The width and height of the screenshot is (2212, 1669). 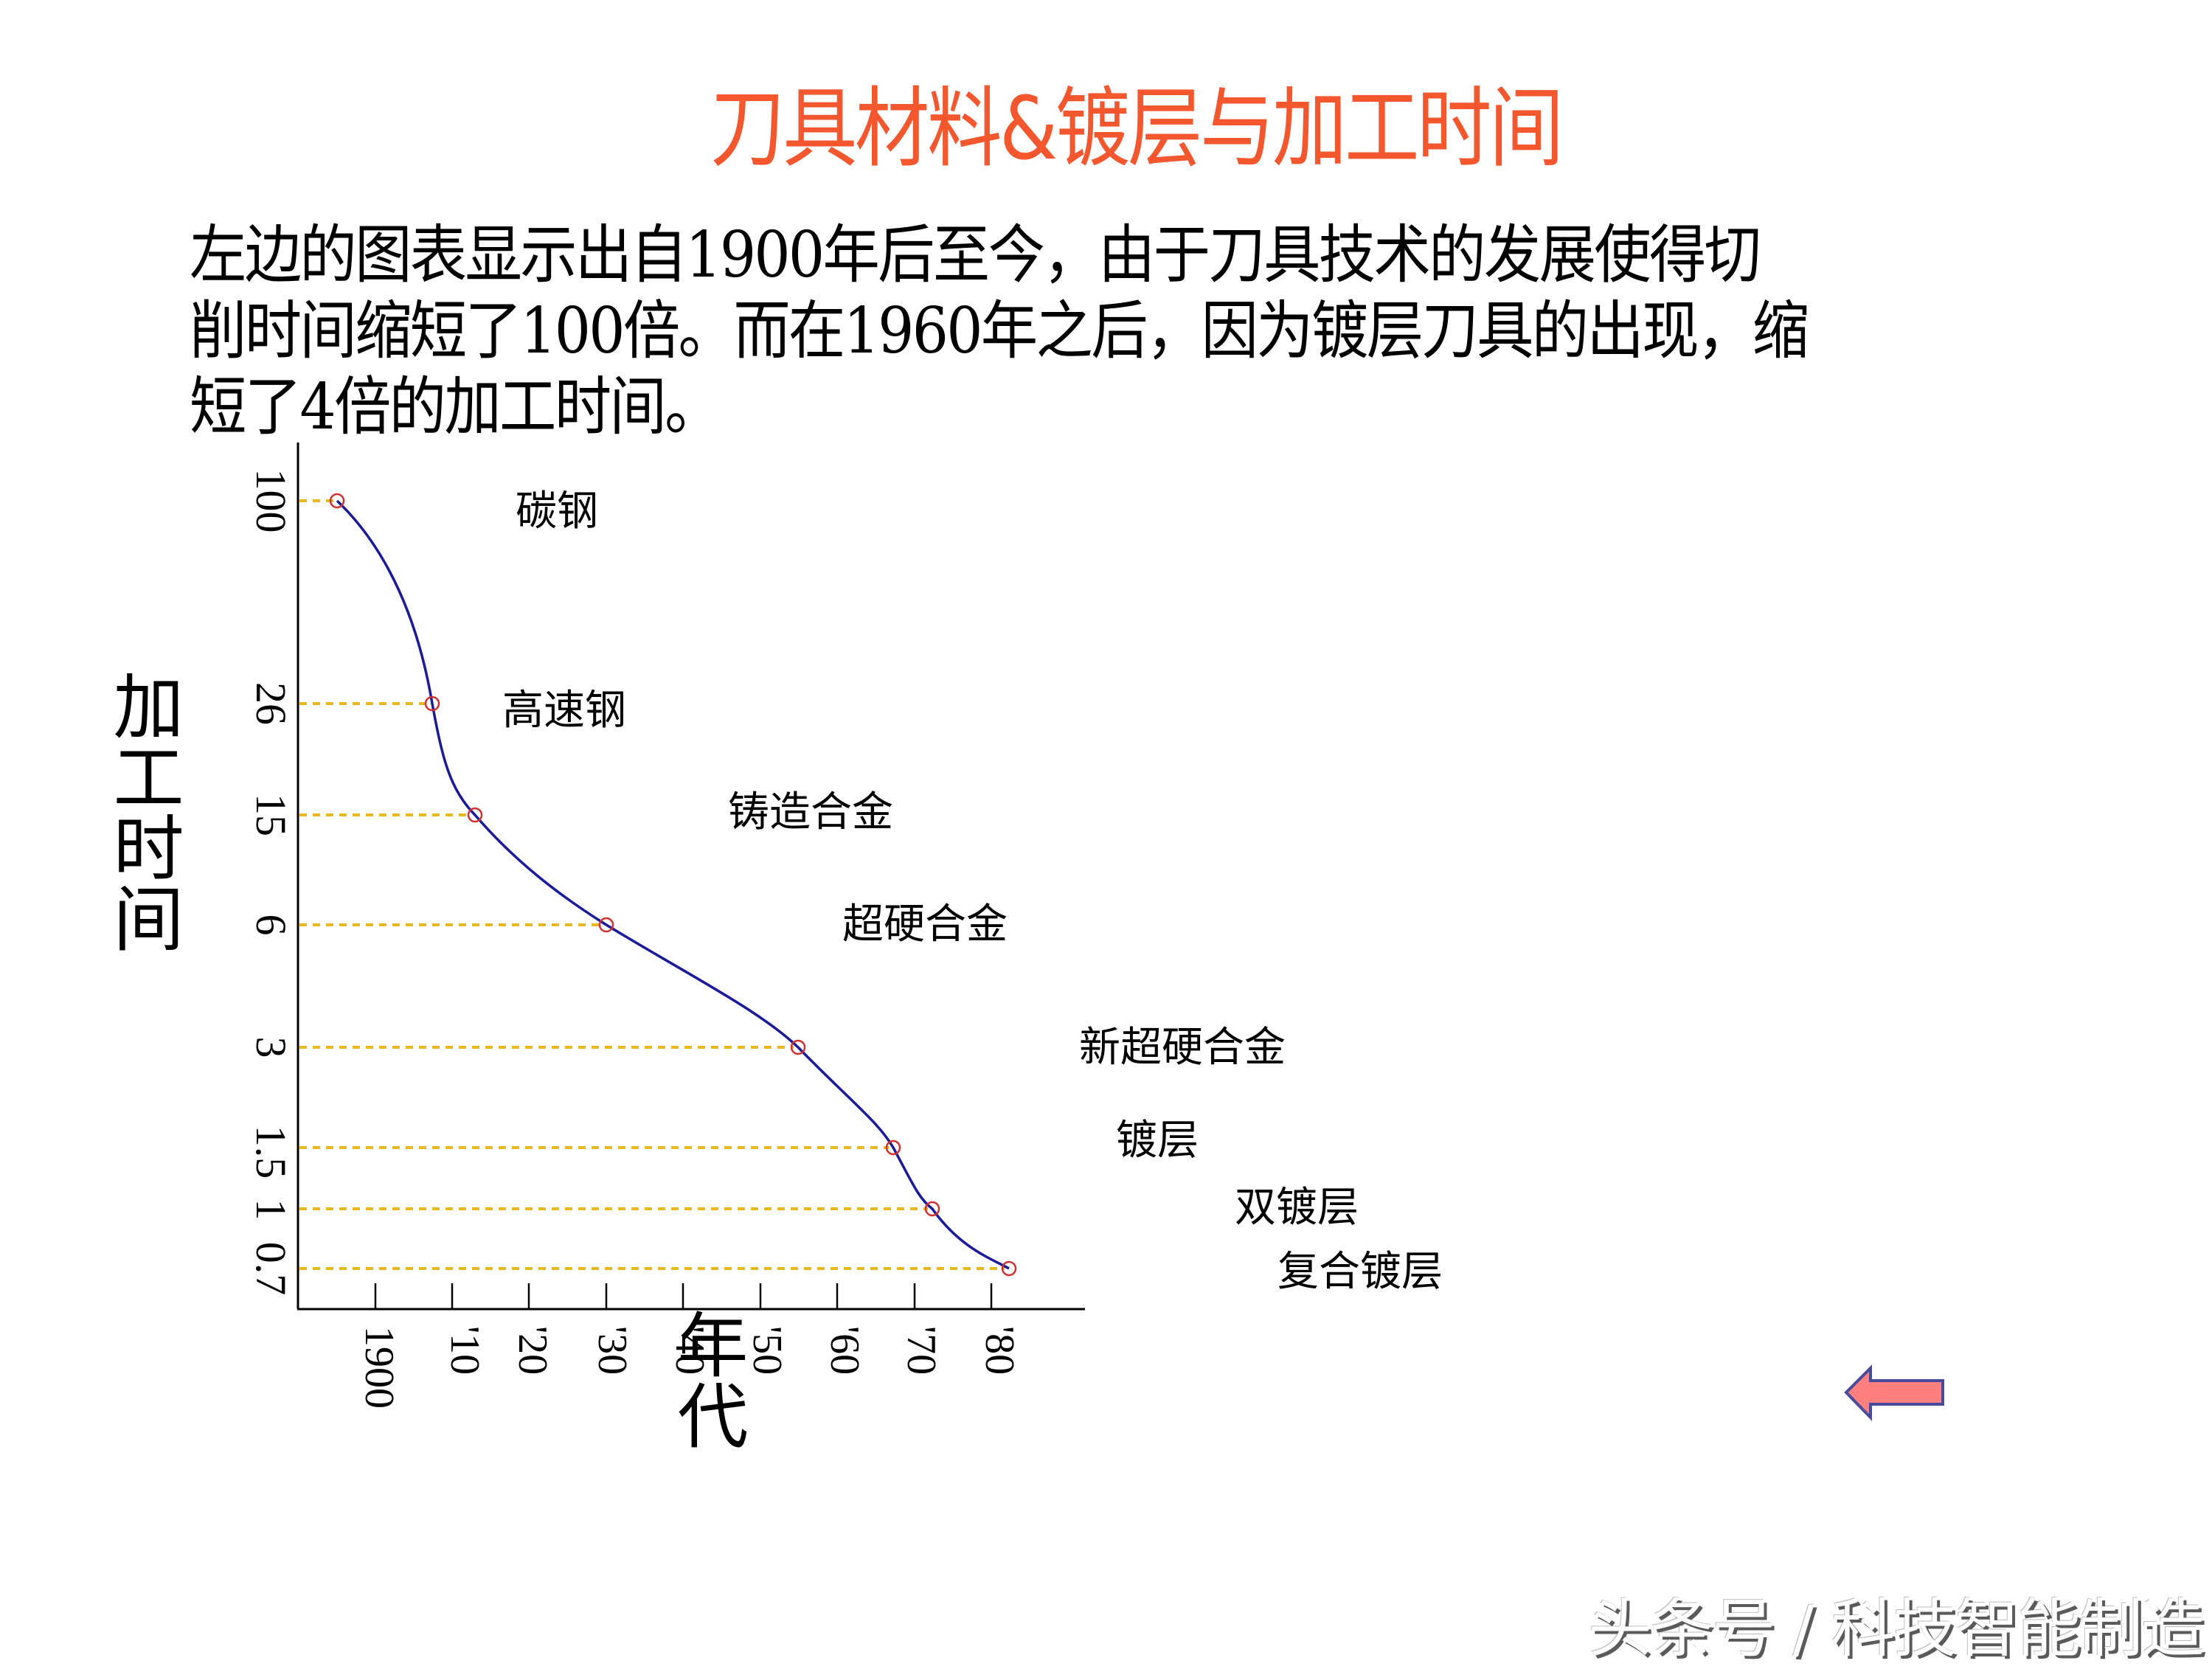 What do you see at coordinates (1182, 1048) in the screenshot?
I see `label-new-carbide: 新超硬合金` at bounding box center [1182, 1048].